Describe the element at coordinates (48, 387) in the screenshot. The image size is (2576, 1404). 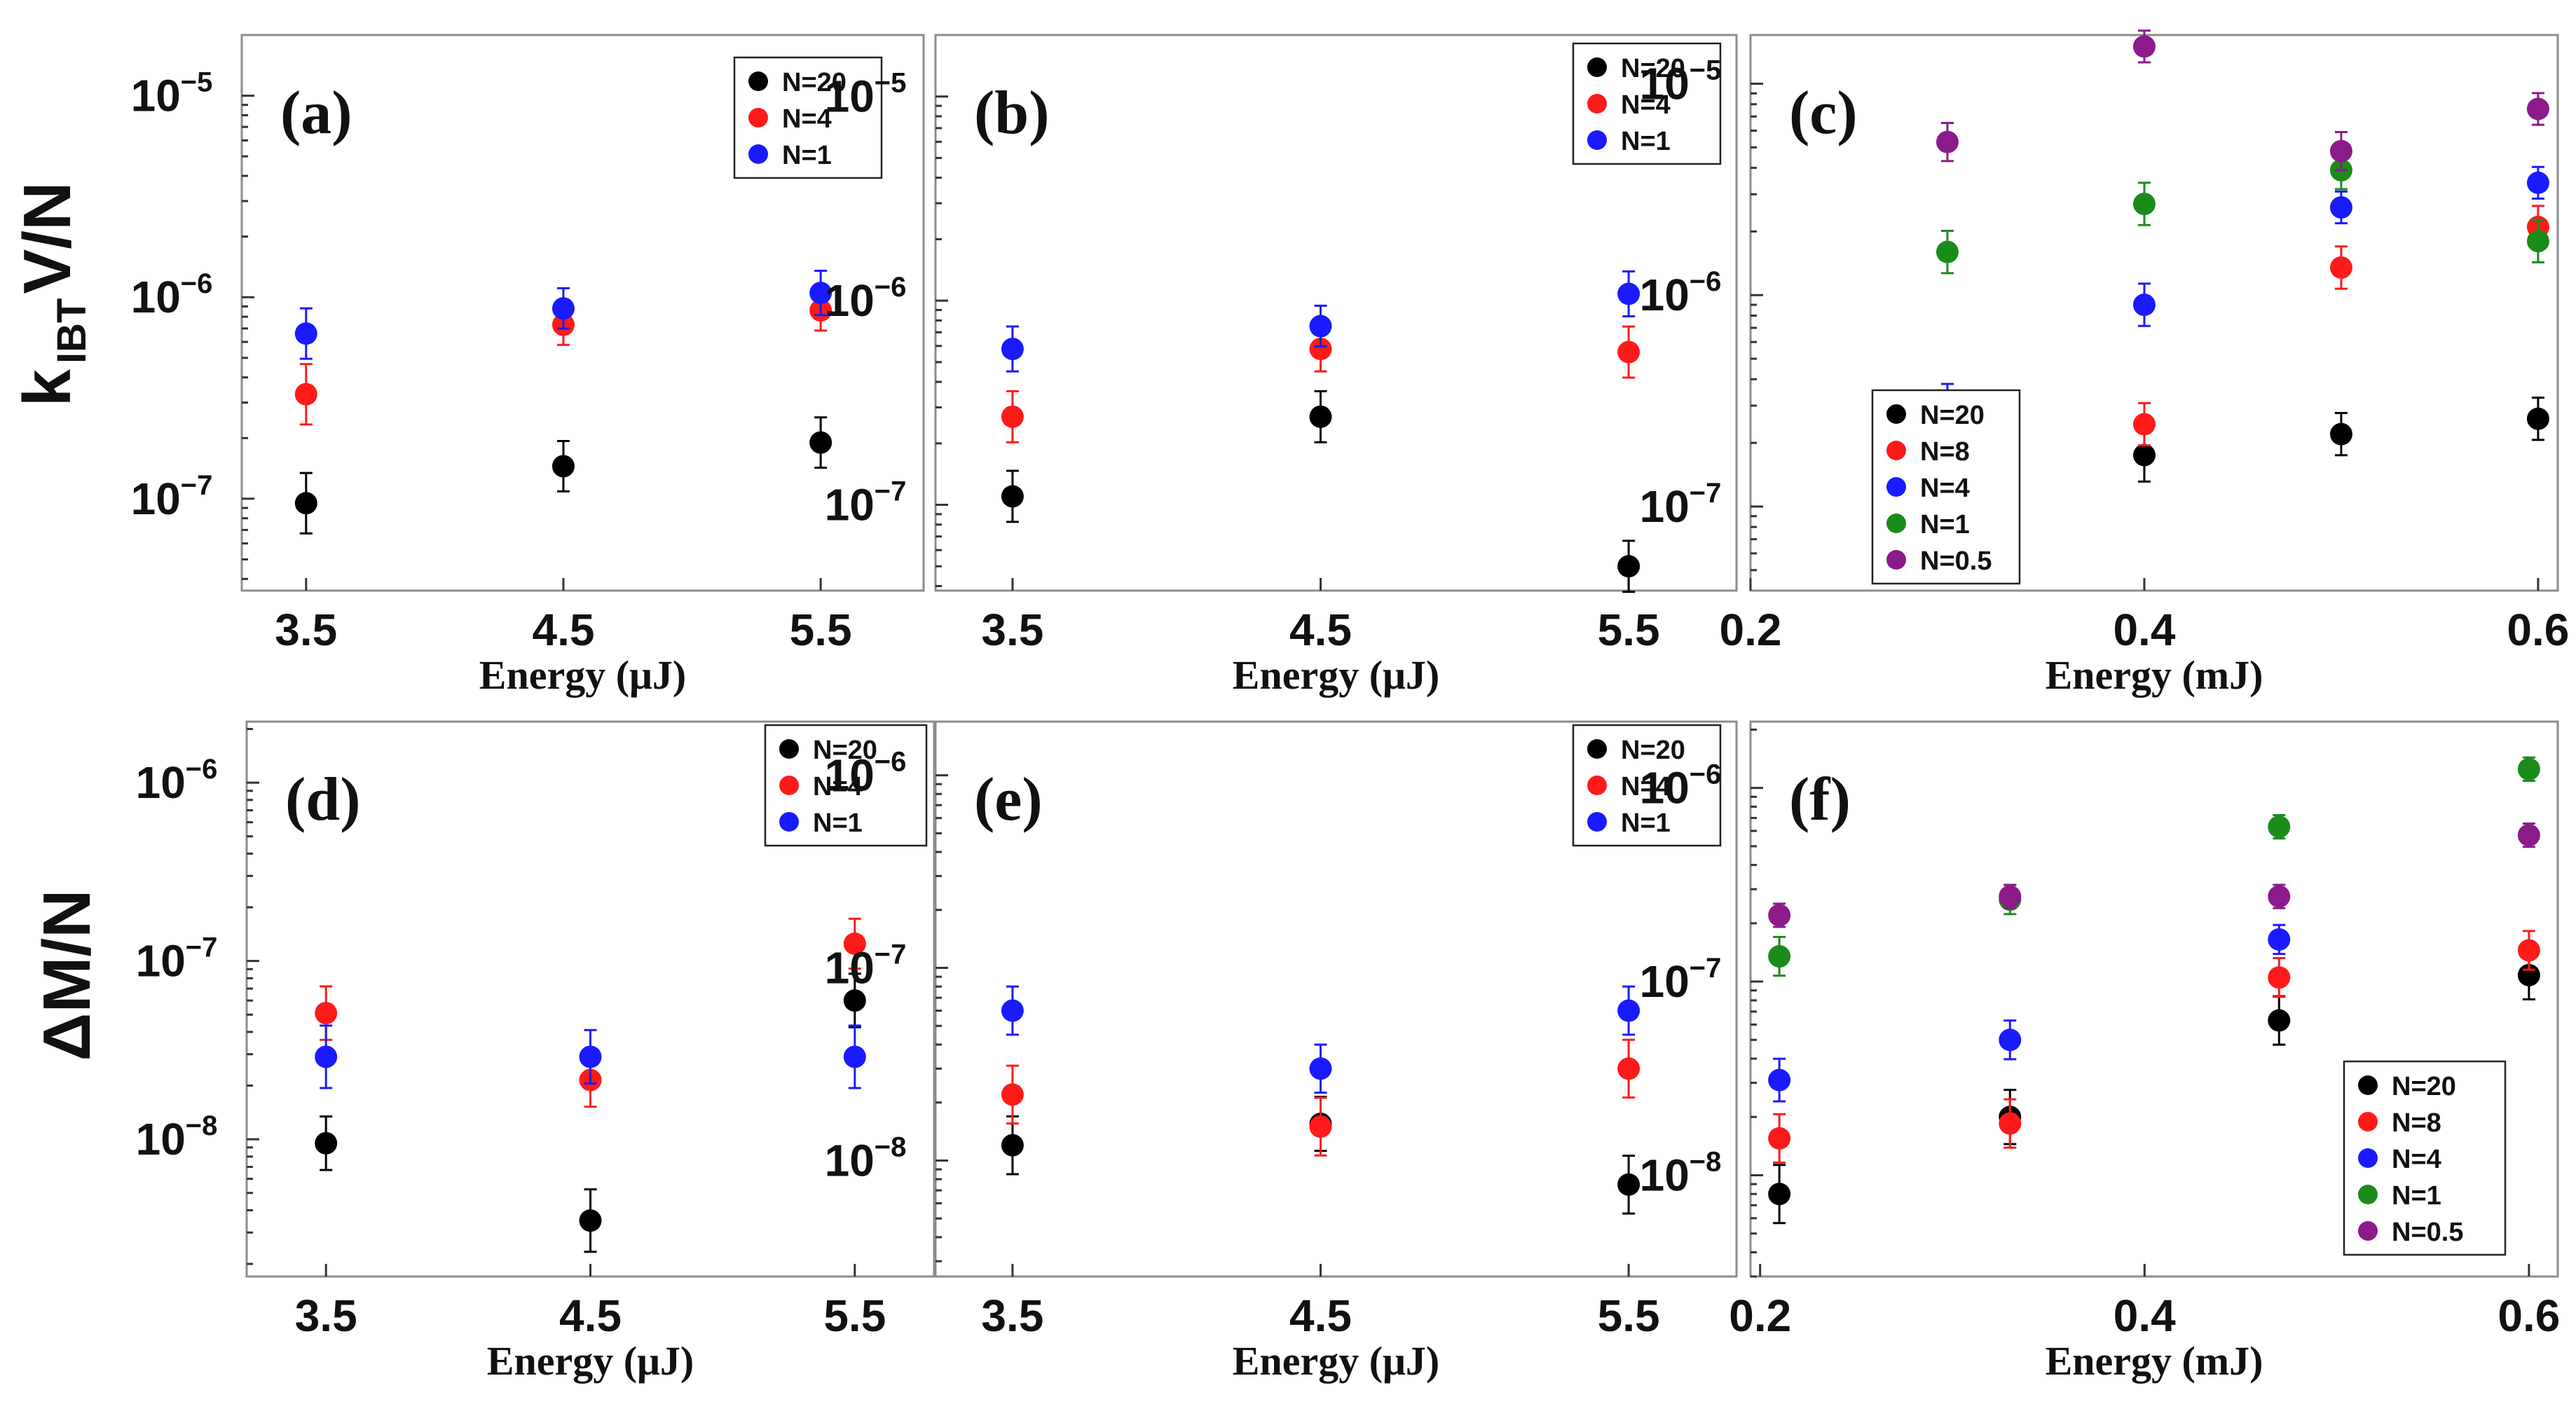
I see `ylabel-k: k` at that location.